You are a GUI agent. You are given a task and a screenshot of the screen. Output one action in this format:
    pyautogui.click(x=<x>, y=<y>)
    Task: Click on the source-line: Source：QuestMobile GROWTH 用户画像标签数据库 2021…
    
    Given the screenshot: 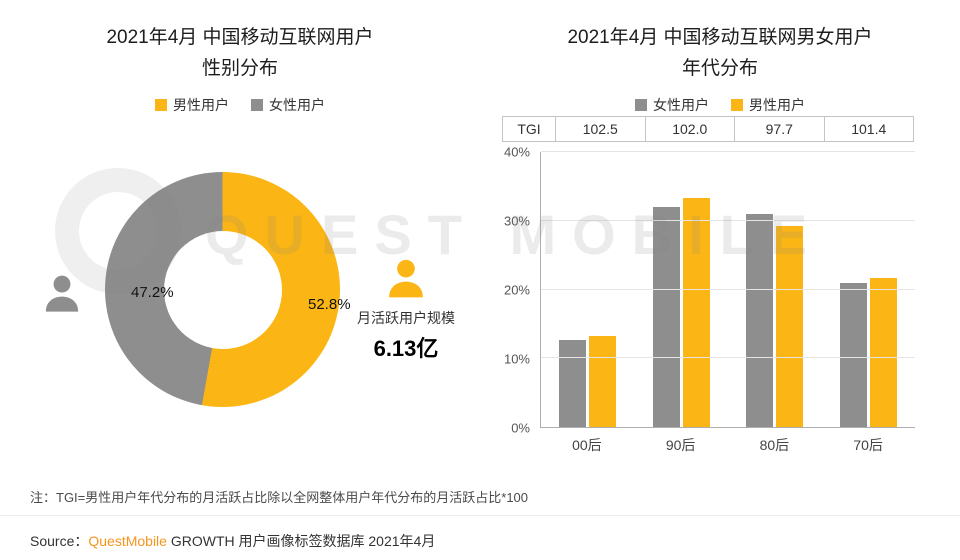 What is the action you would take?
    pyautogui.click(x=232, y=541)
    